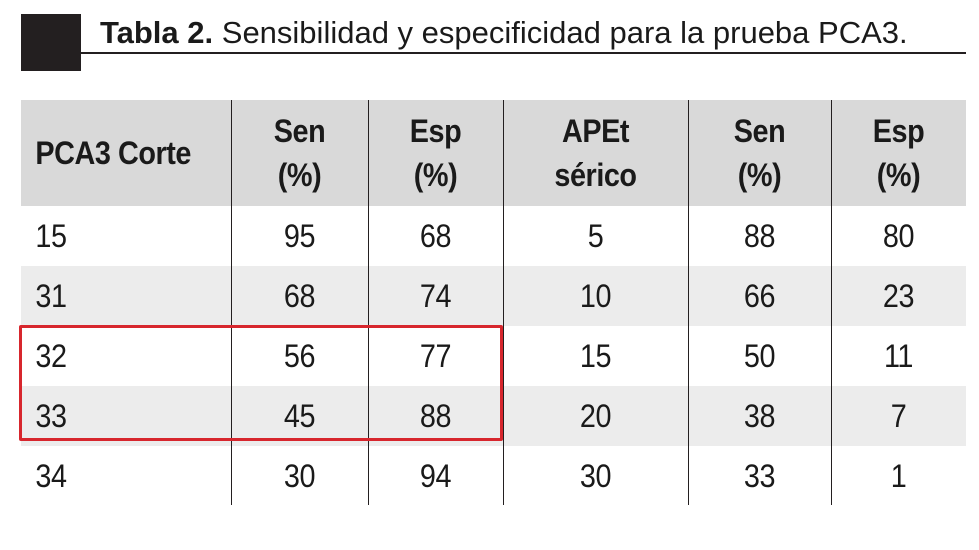  What do you see at coordinates (759, 475) in the screenshot?
I see `cell-sen-apet: 33` at bounding box center [759, 475].